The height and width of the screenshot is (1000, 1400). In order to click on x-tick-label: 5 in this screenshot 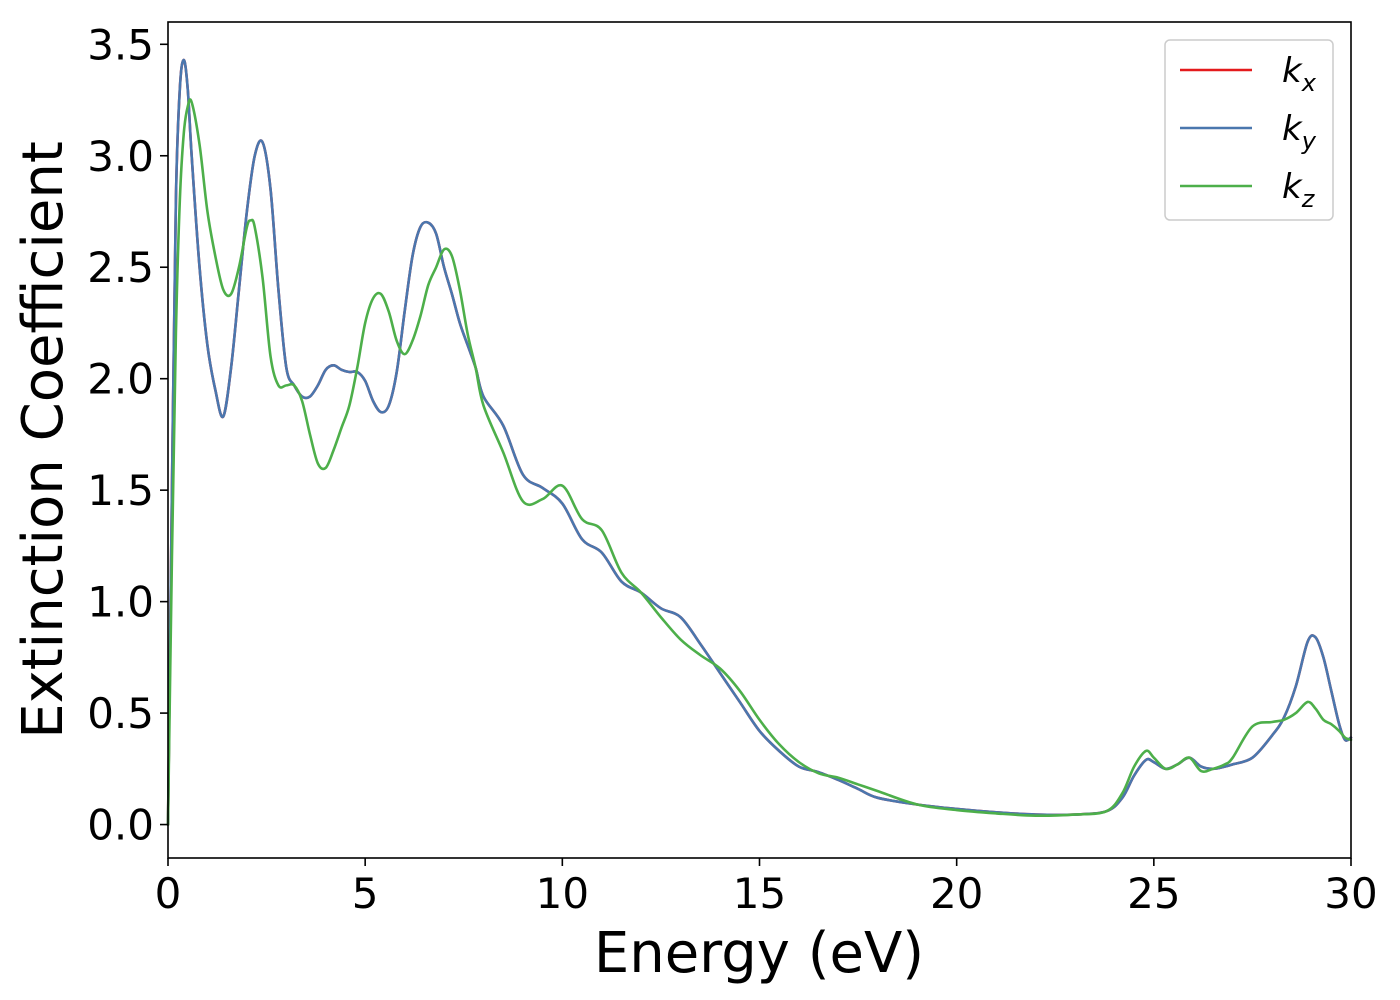, I will do `click(365, 893)`.